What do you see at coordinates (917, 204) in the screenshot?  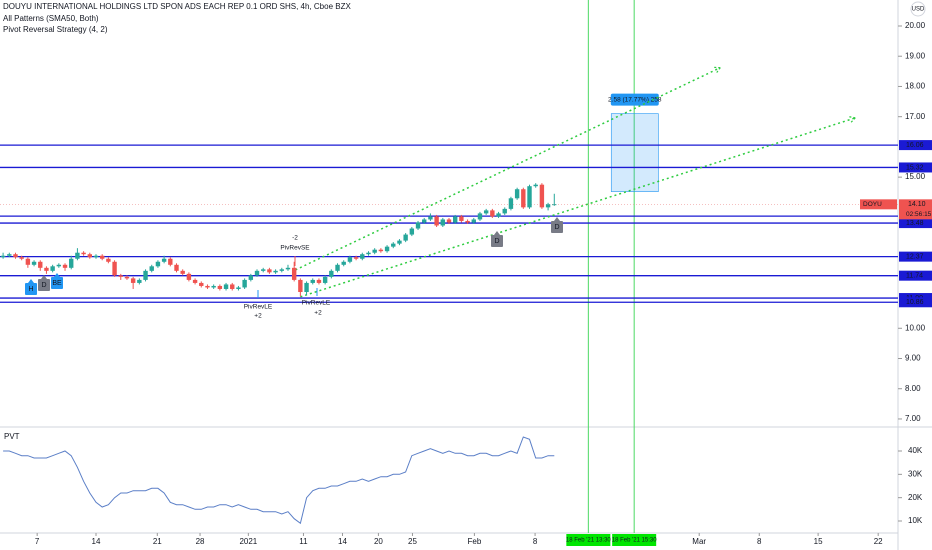 I see `last-price-label: 14.10` at bounding box center [917, 204].